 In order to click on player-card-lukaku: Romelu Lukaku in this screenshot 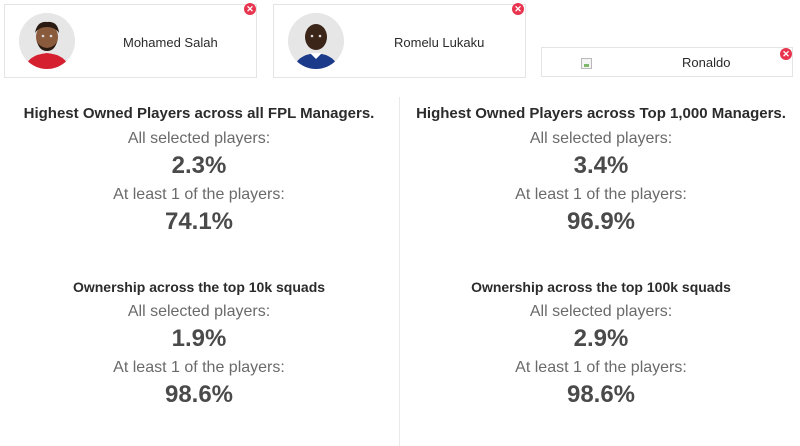, I will do `click(399, 41)`.